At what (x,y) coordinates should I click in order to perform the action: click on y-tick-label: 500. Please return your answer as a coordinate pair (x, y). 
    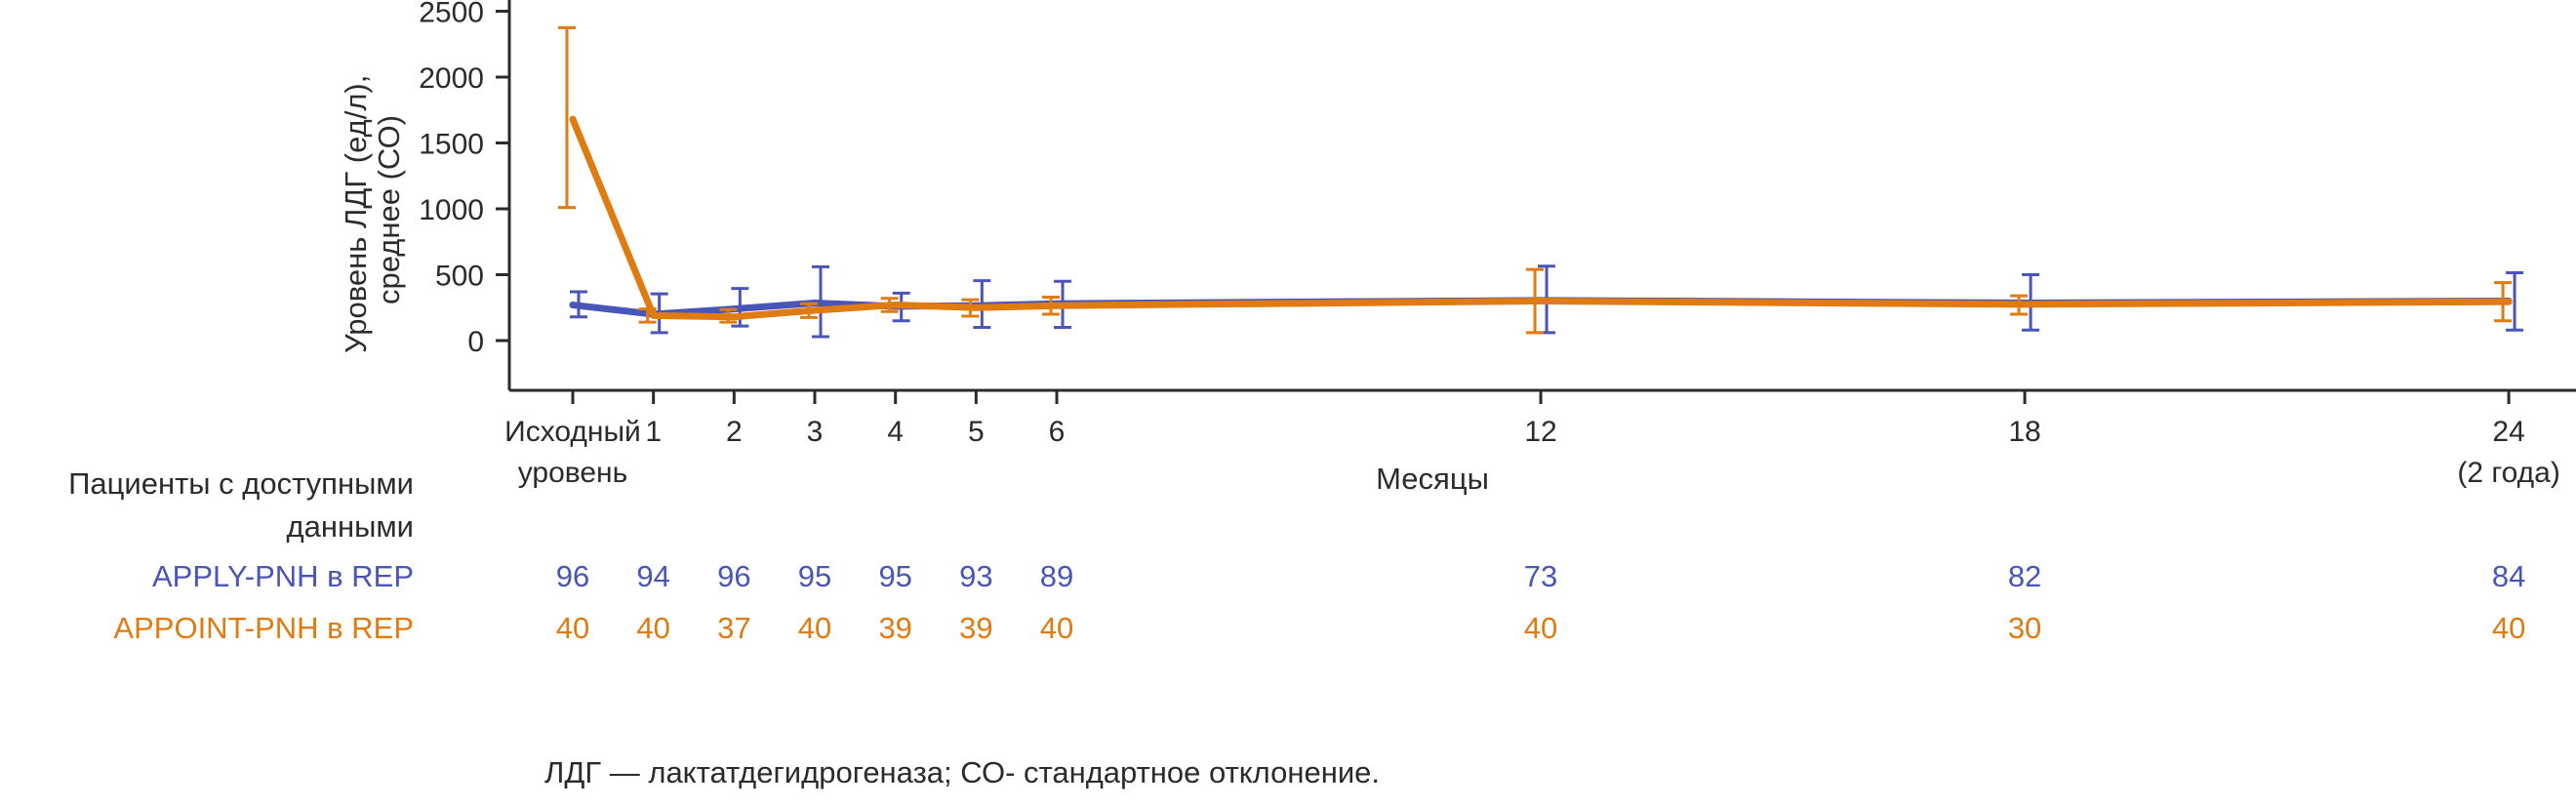
    Looking at the image, I should click on (459, 277).